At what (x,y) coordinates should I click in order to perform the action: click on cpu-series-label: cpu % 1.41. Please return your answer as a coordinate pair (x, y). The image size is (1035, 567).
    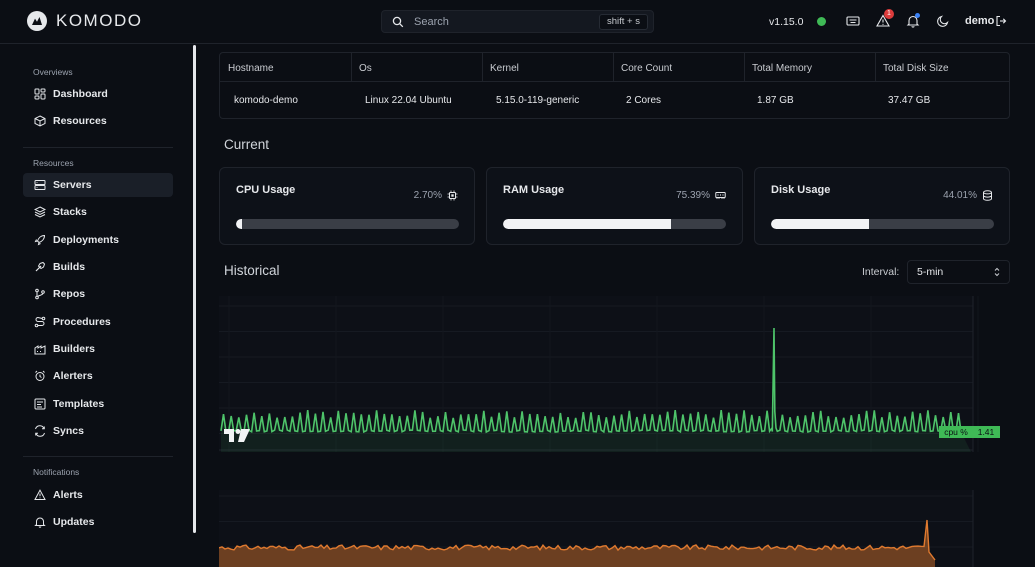
    Looking at the image, I should click on (969, 432).